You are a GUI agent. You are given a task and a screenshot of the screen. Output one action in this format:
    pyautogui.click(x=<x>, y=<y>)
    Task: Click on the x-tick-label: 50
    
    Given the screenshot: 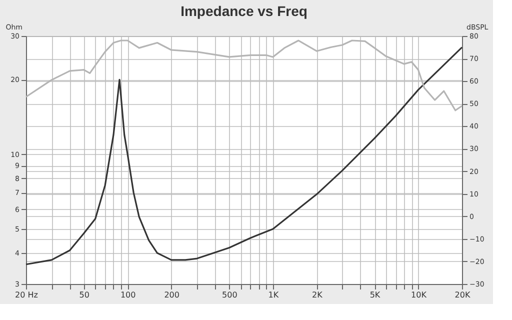 What is the action you would take?
    pyautogui.click(x=84, y=295)
    